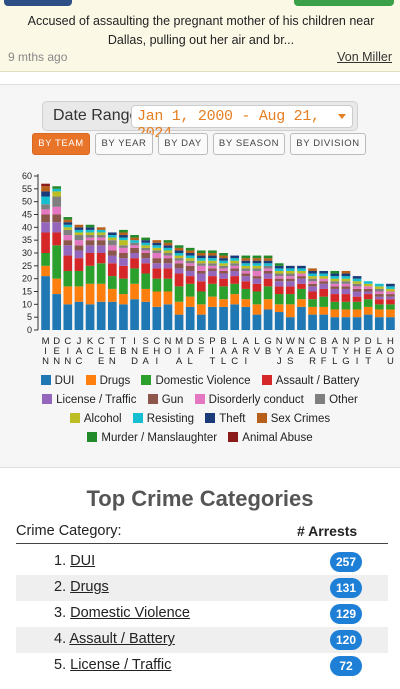 The height and width of the screenshot is (689, 400). Describe the element at coordinates (249, 144) in the screenshot. I see `tab-by-season: BY SEASON` at that location.